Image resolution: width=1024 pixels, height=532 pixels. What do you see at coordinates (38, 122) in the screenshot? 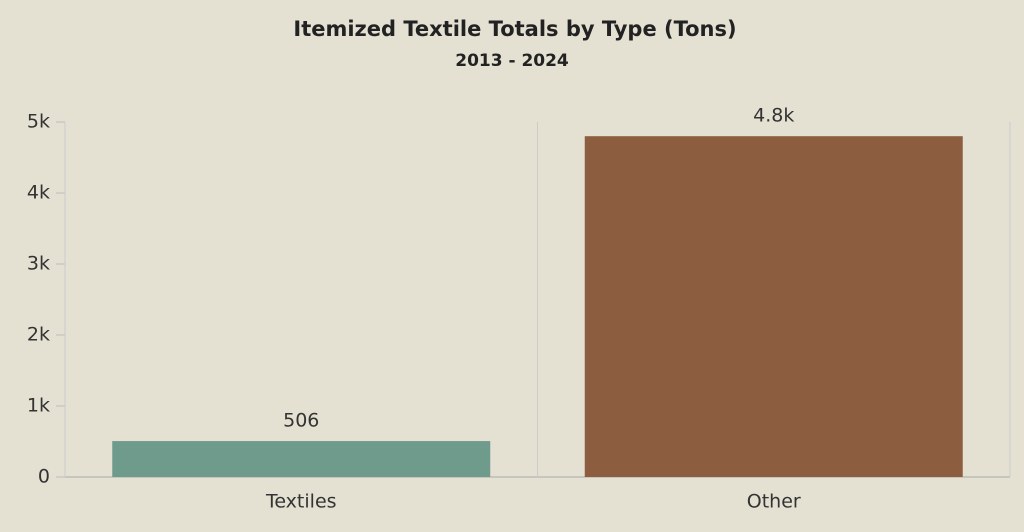
I see `y-tick-label: 5k` at bounding box center [38, 122].